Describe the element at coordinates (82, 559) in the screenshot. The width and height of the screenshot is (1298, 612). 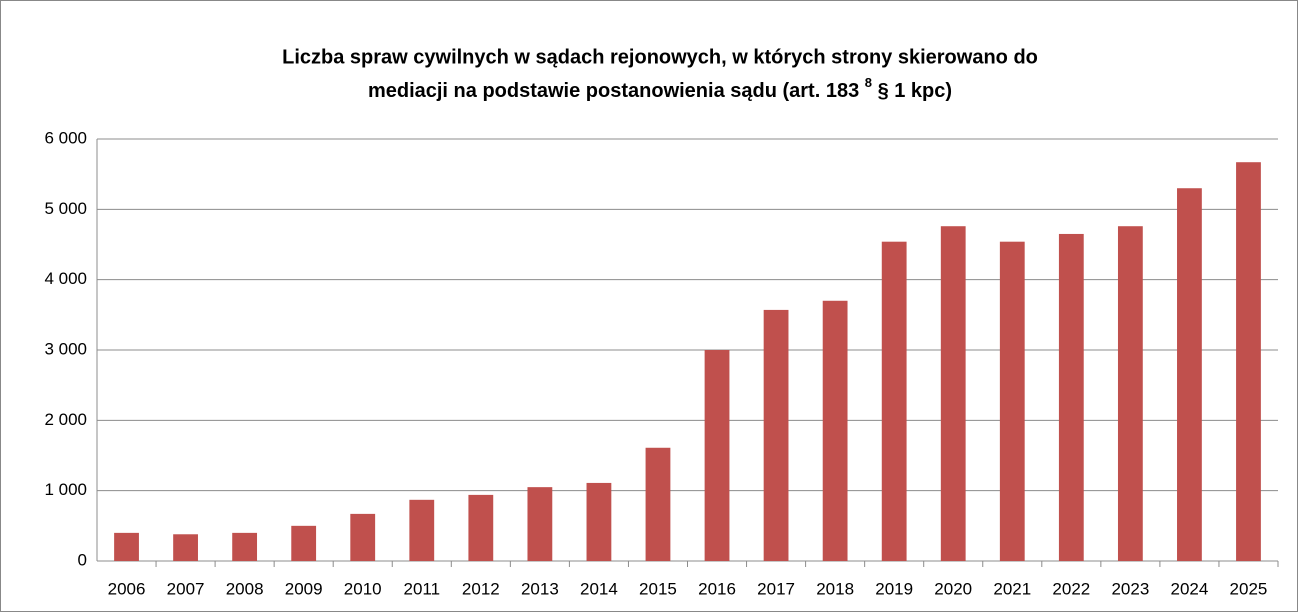
I see `y-tick-label: 0` at that location.